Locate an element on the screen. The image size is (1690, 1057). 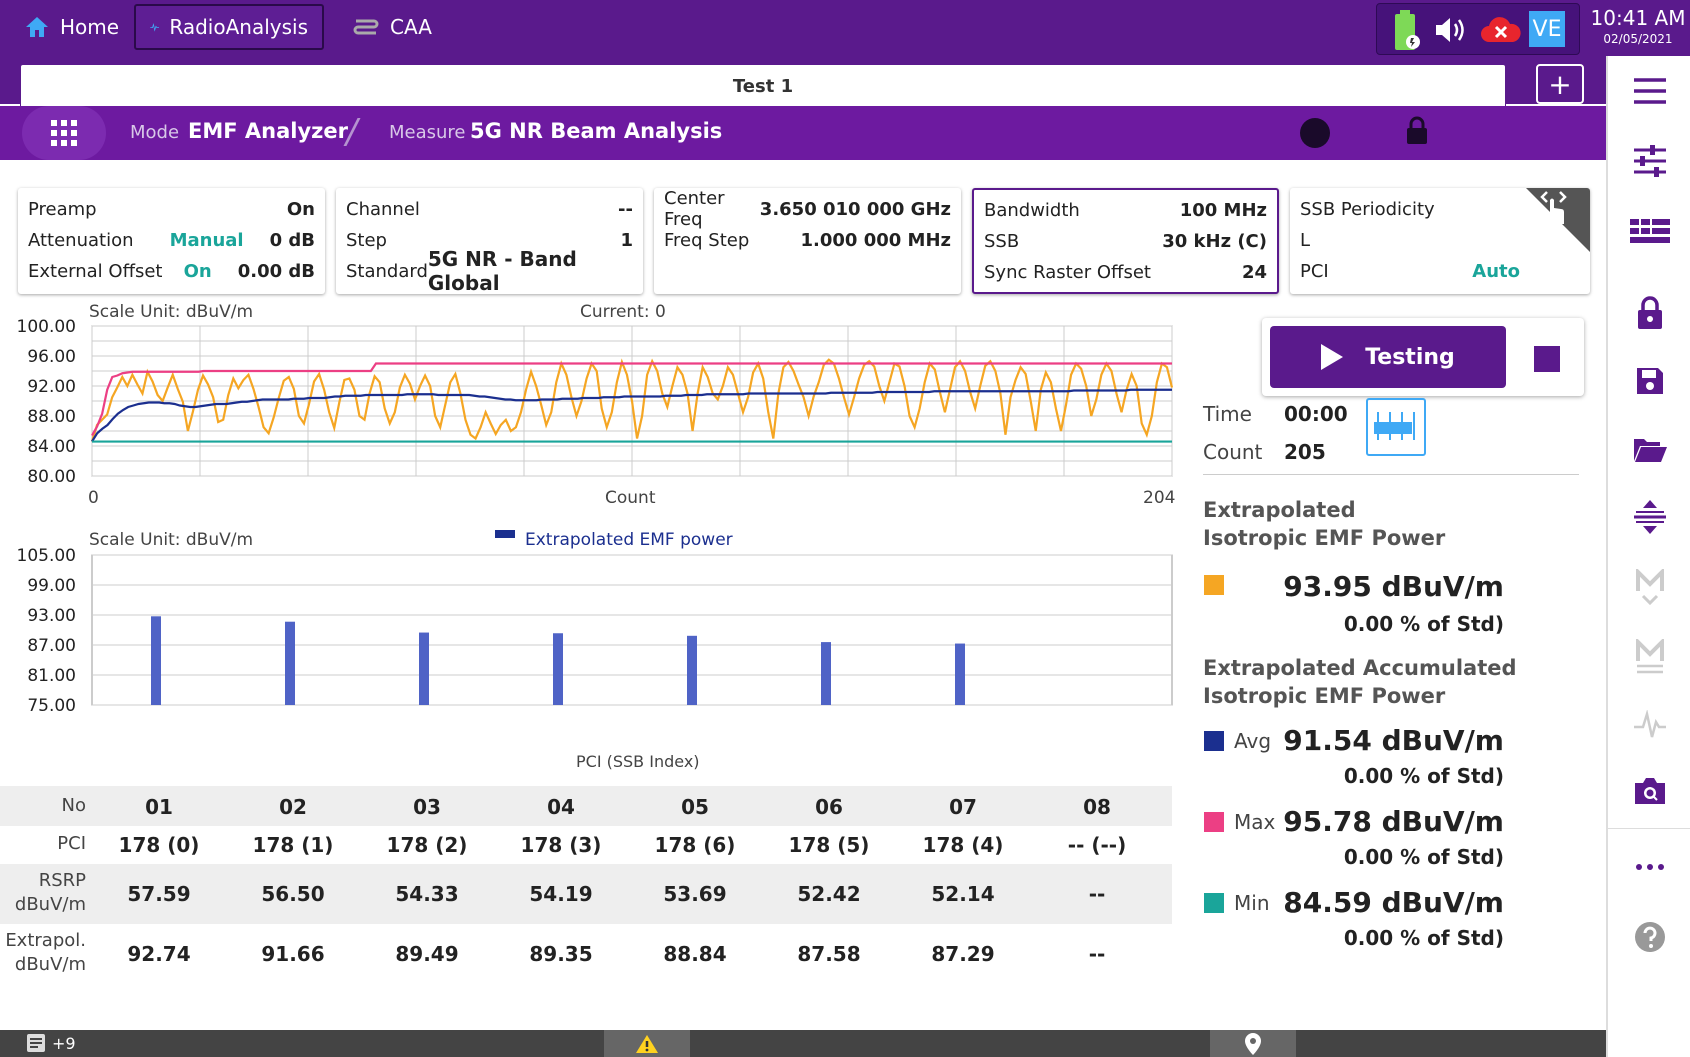
split-view-button is located at coordinates (1649, 517).